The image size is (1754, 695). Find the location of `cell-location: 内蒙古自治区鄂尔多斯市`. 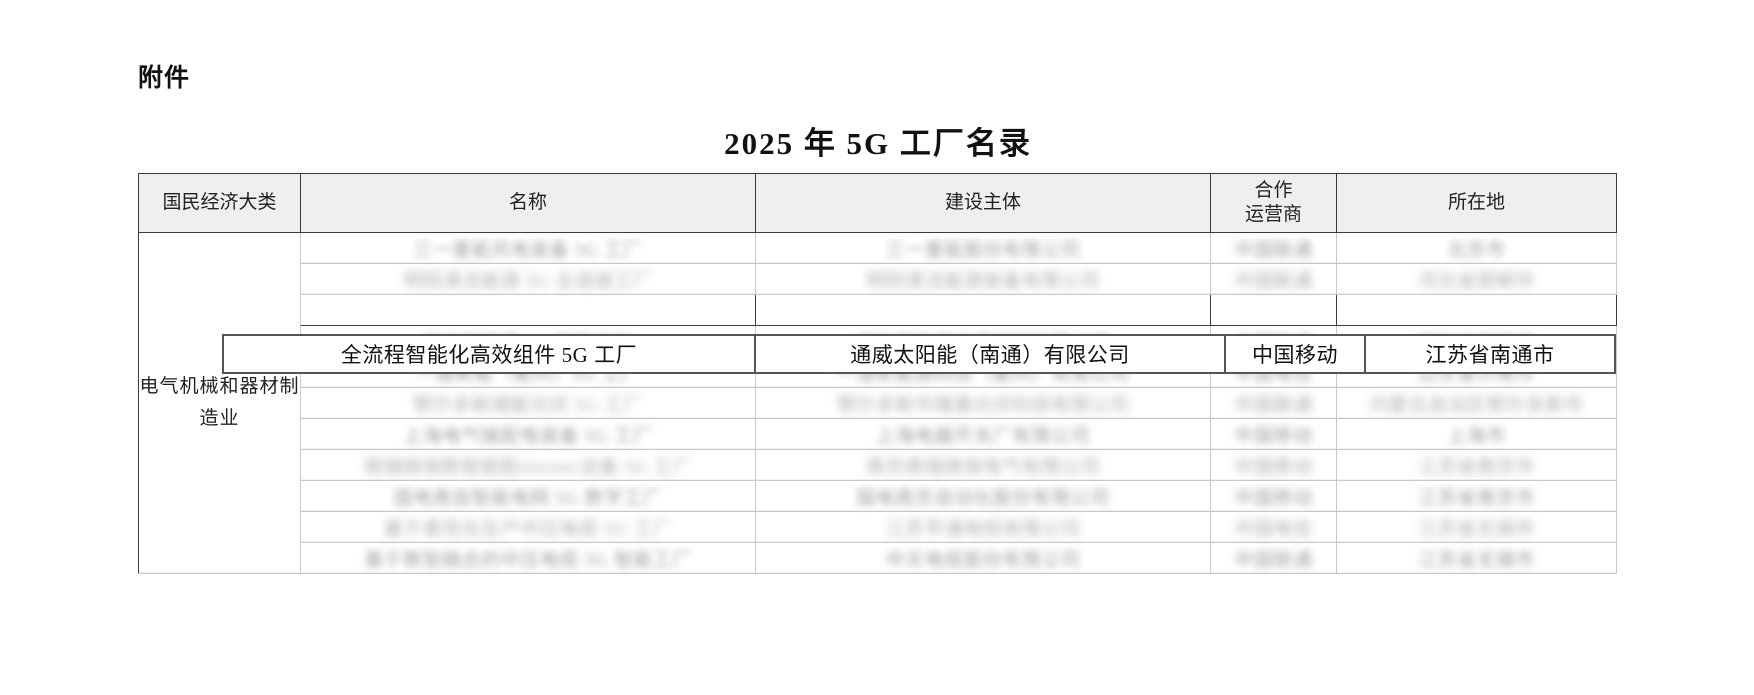

cell-location: 内蒙古自治区鄂尔多斯市 is located at coordinates (1476, 403).